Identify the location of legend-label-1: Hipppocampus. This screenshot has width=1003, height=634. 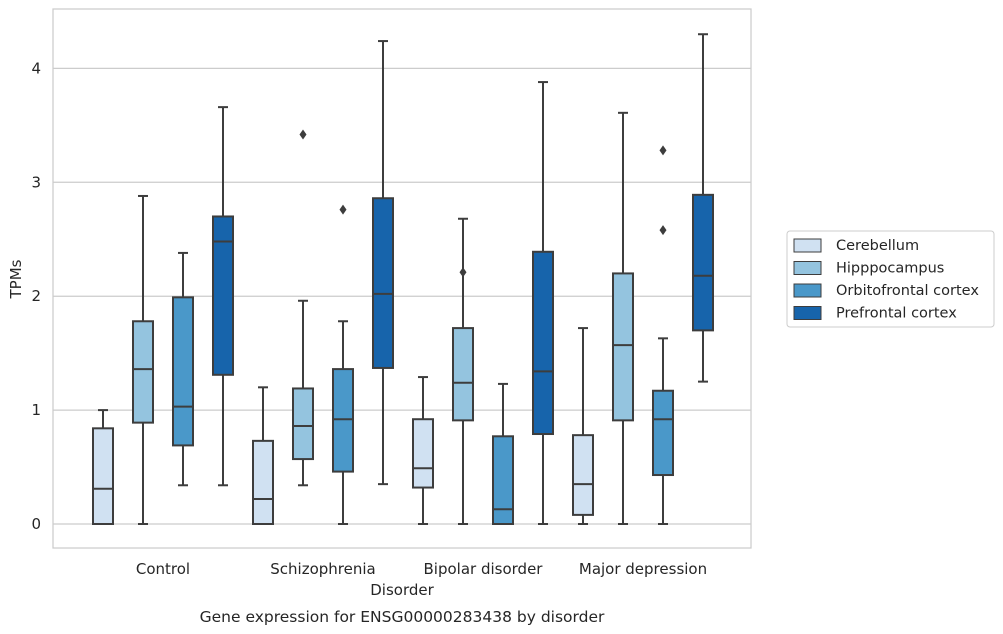
(890, 269).